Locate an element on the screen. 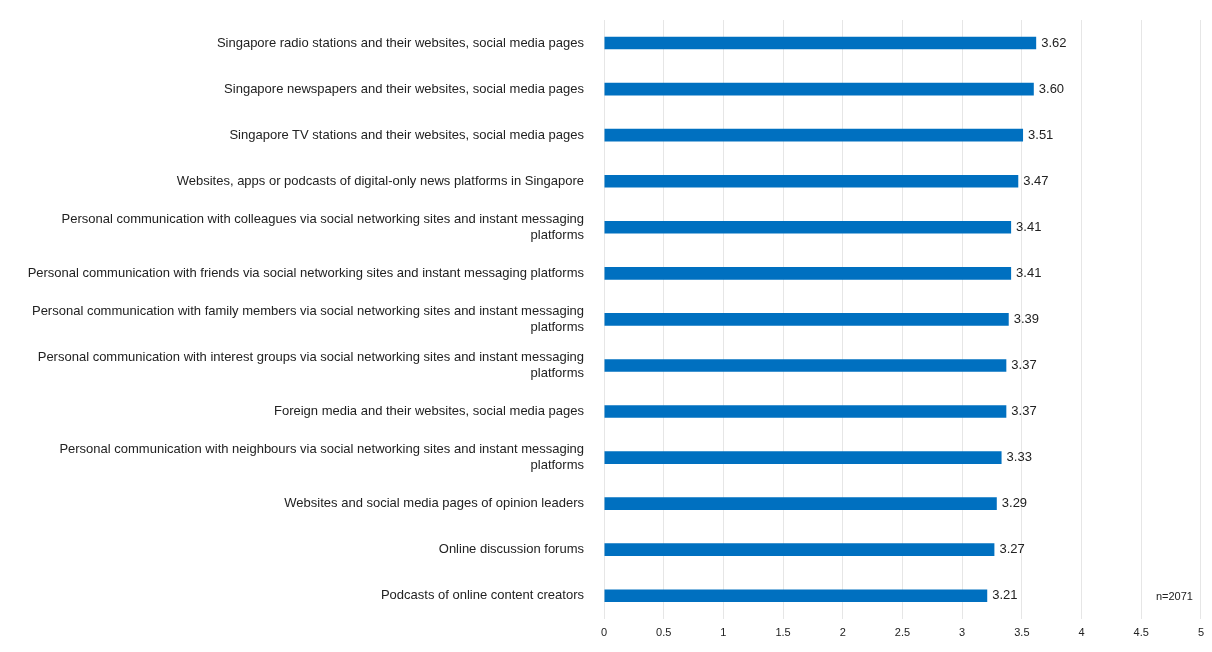  y-tick-label: Podcasts of online content creators is located at coordinates (482, 595).